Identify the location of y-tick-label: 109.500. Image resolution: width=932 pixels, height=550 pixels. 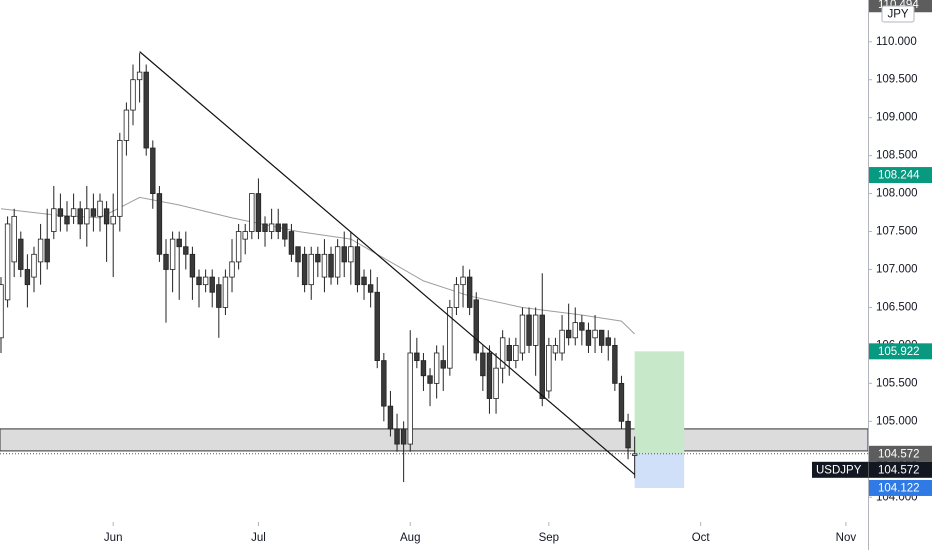
(897, 80).